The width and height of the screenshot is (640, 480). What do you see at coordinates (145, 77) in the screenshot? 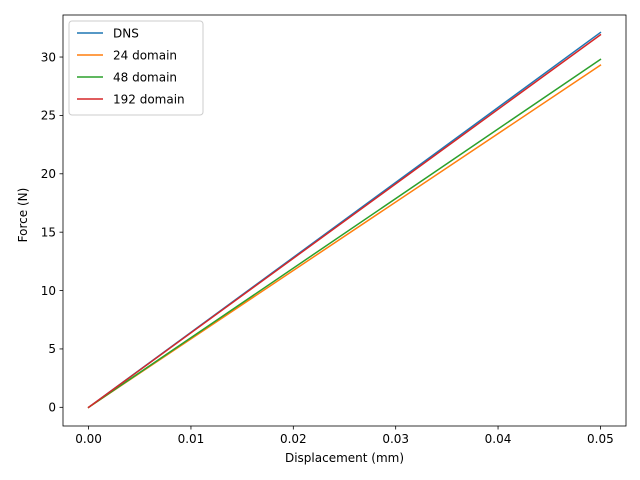
I see `legend-label-3: 48 domain` at bounding box center [145, 77].